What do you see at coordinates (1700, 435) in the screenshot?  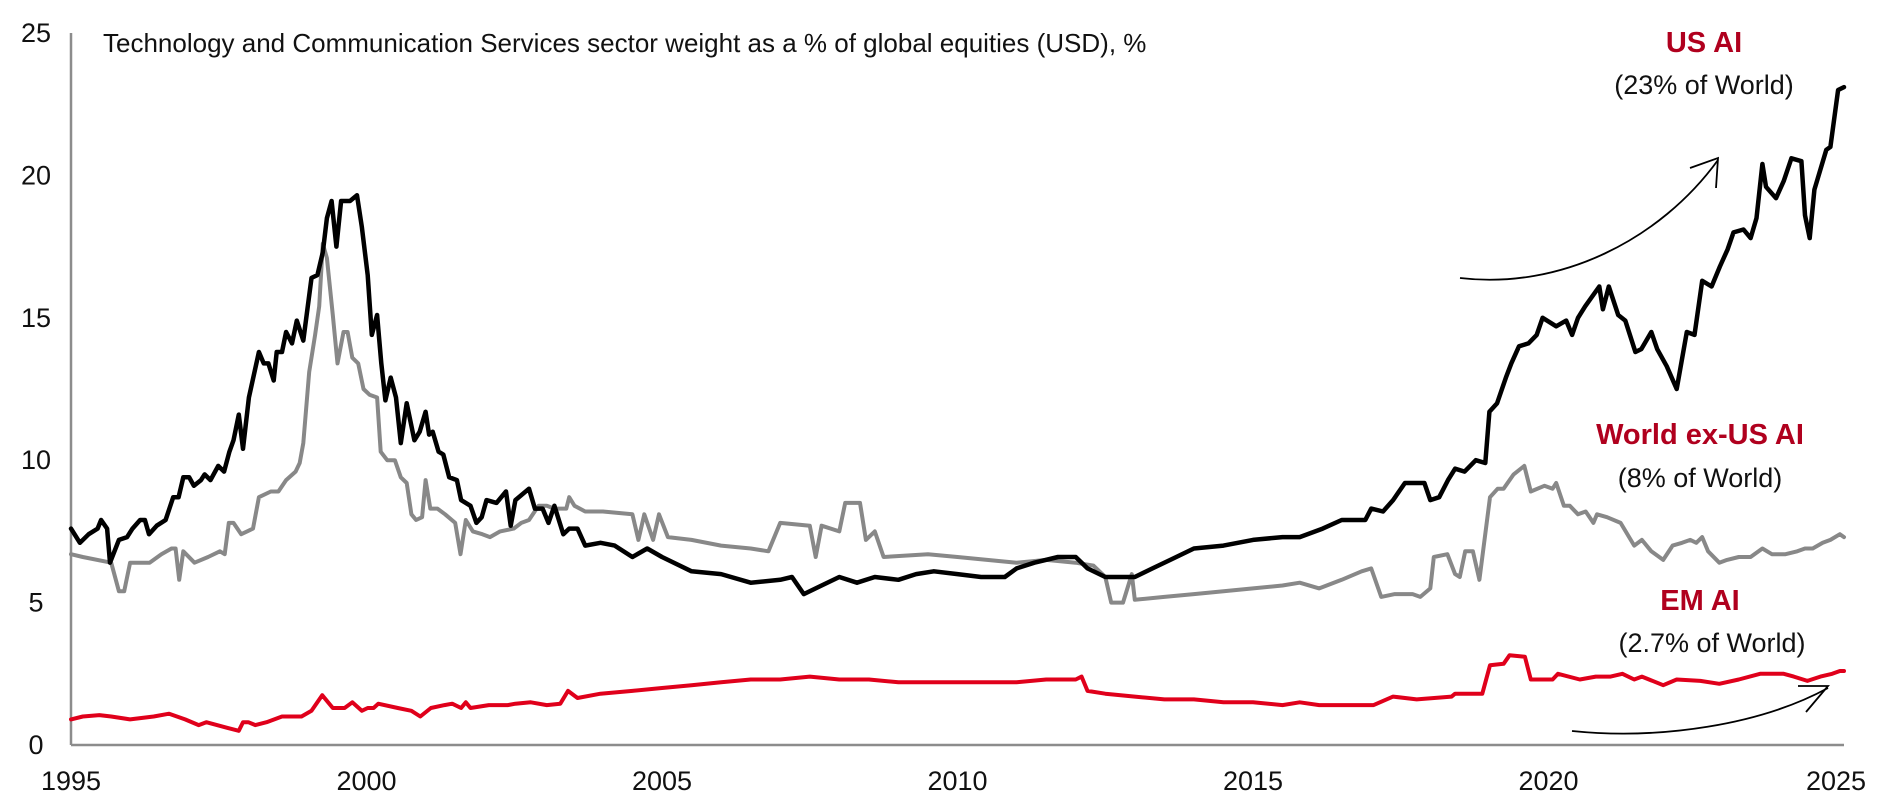 I see `world-ex-us-ai-label: World ex-US AI` at bounding box center [1700, 435].